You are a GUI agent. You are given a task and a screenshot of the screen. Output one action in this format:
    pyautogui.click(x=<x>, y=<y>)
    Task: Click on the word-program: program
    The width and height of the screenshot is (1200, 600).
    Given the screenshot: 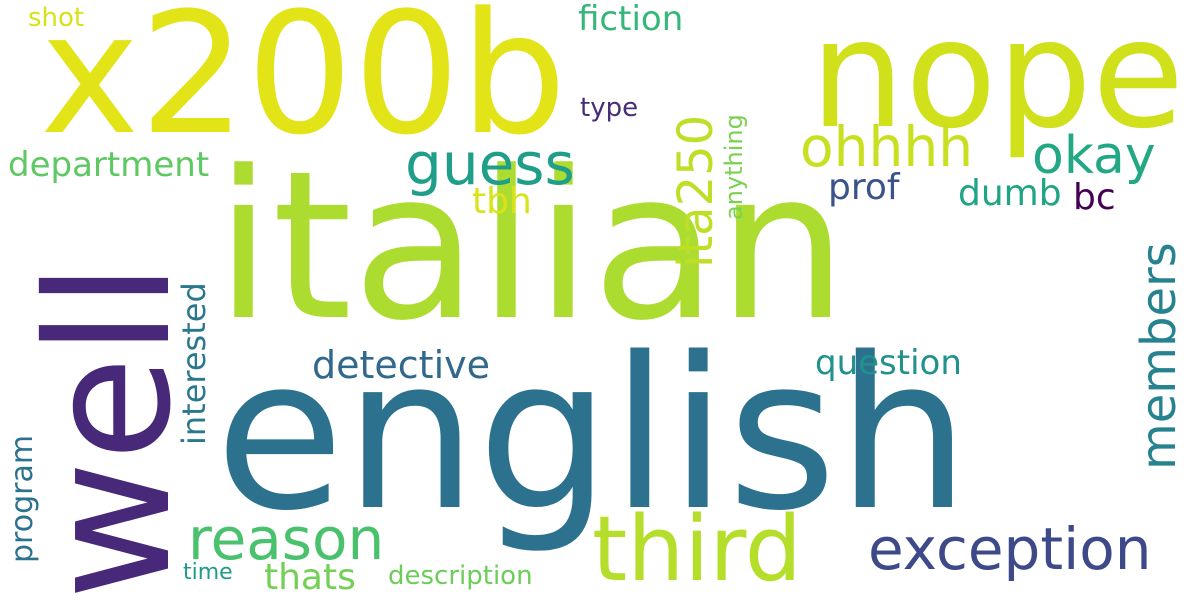 What is the action you would take?
    pyautogui.click(x=22, y=498)
    